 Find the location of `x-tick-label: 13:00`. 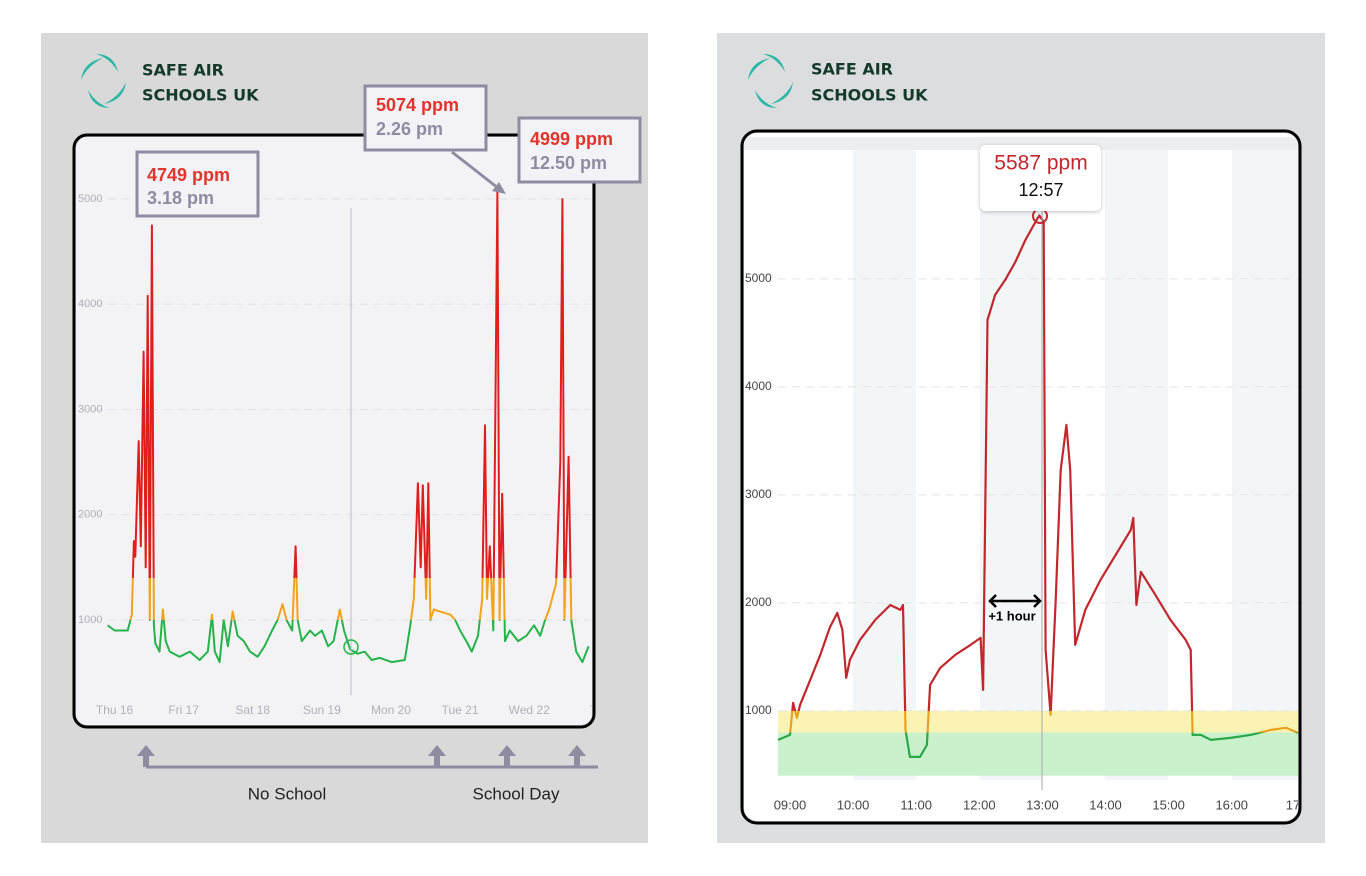

x-tick-label: 13:00 is located at coordinates (1042, 804).